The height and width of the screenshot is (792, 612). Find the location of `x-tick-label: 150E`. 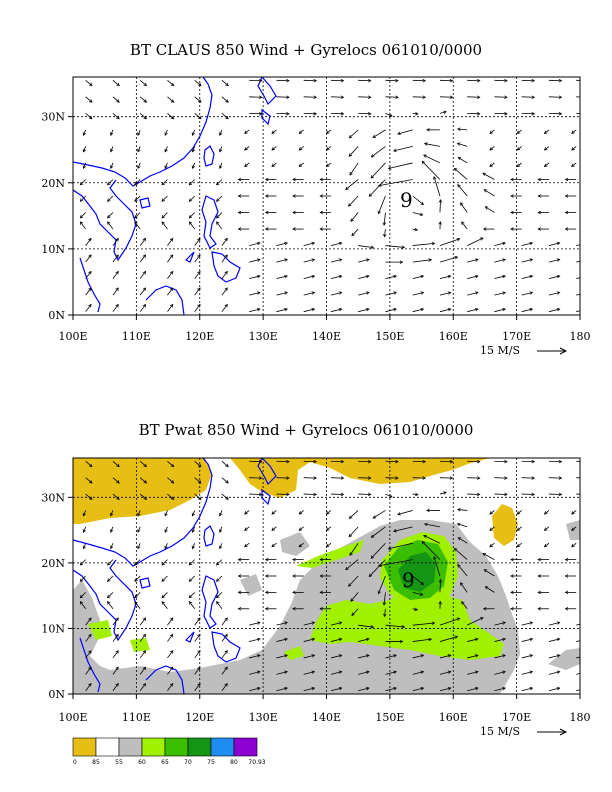

x-tick-label: 150E is located at coordinates (389, 717).